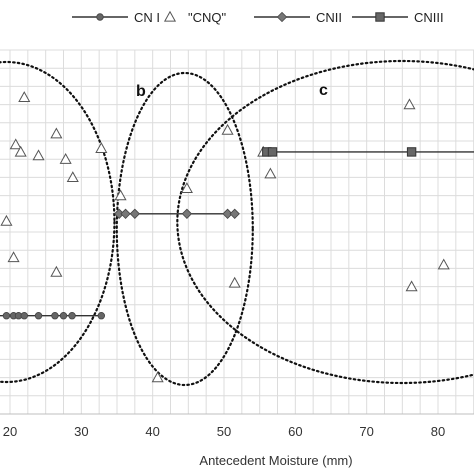 The width and height of the screenshot is (474, 474). What do you see at coordinates (147, 17) in the screenshot?
I see `legend-label: CN I` at bounding box center [147, 17].